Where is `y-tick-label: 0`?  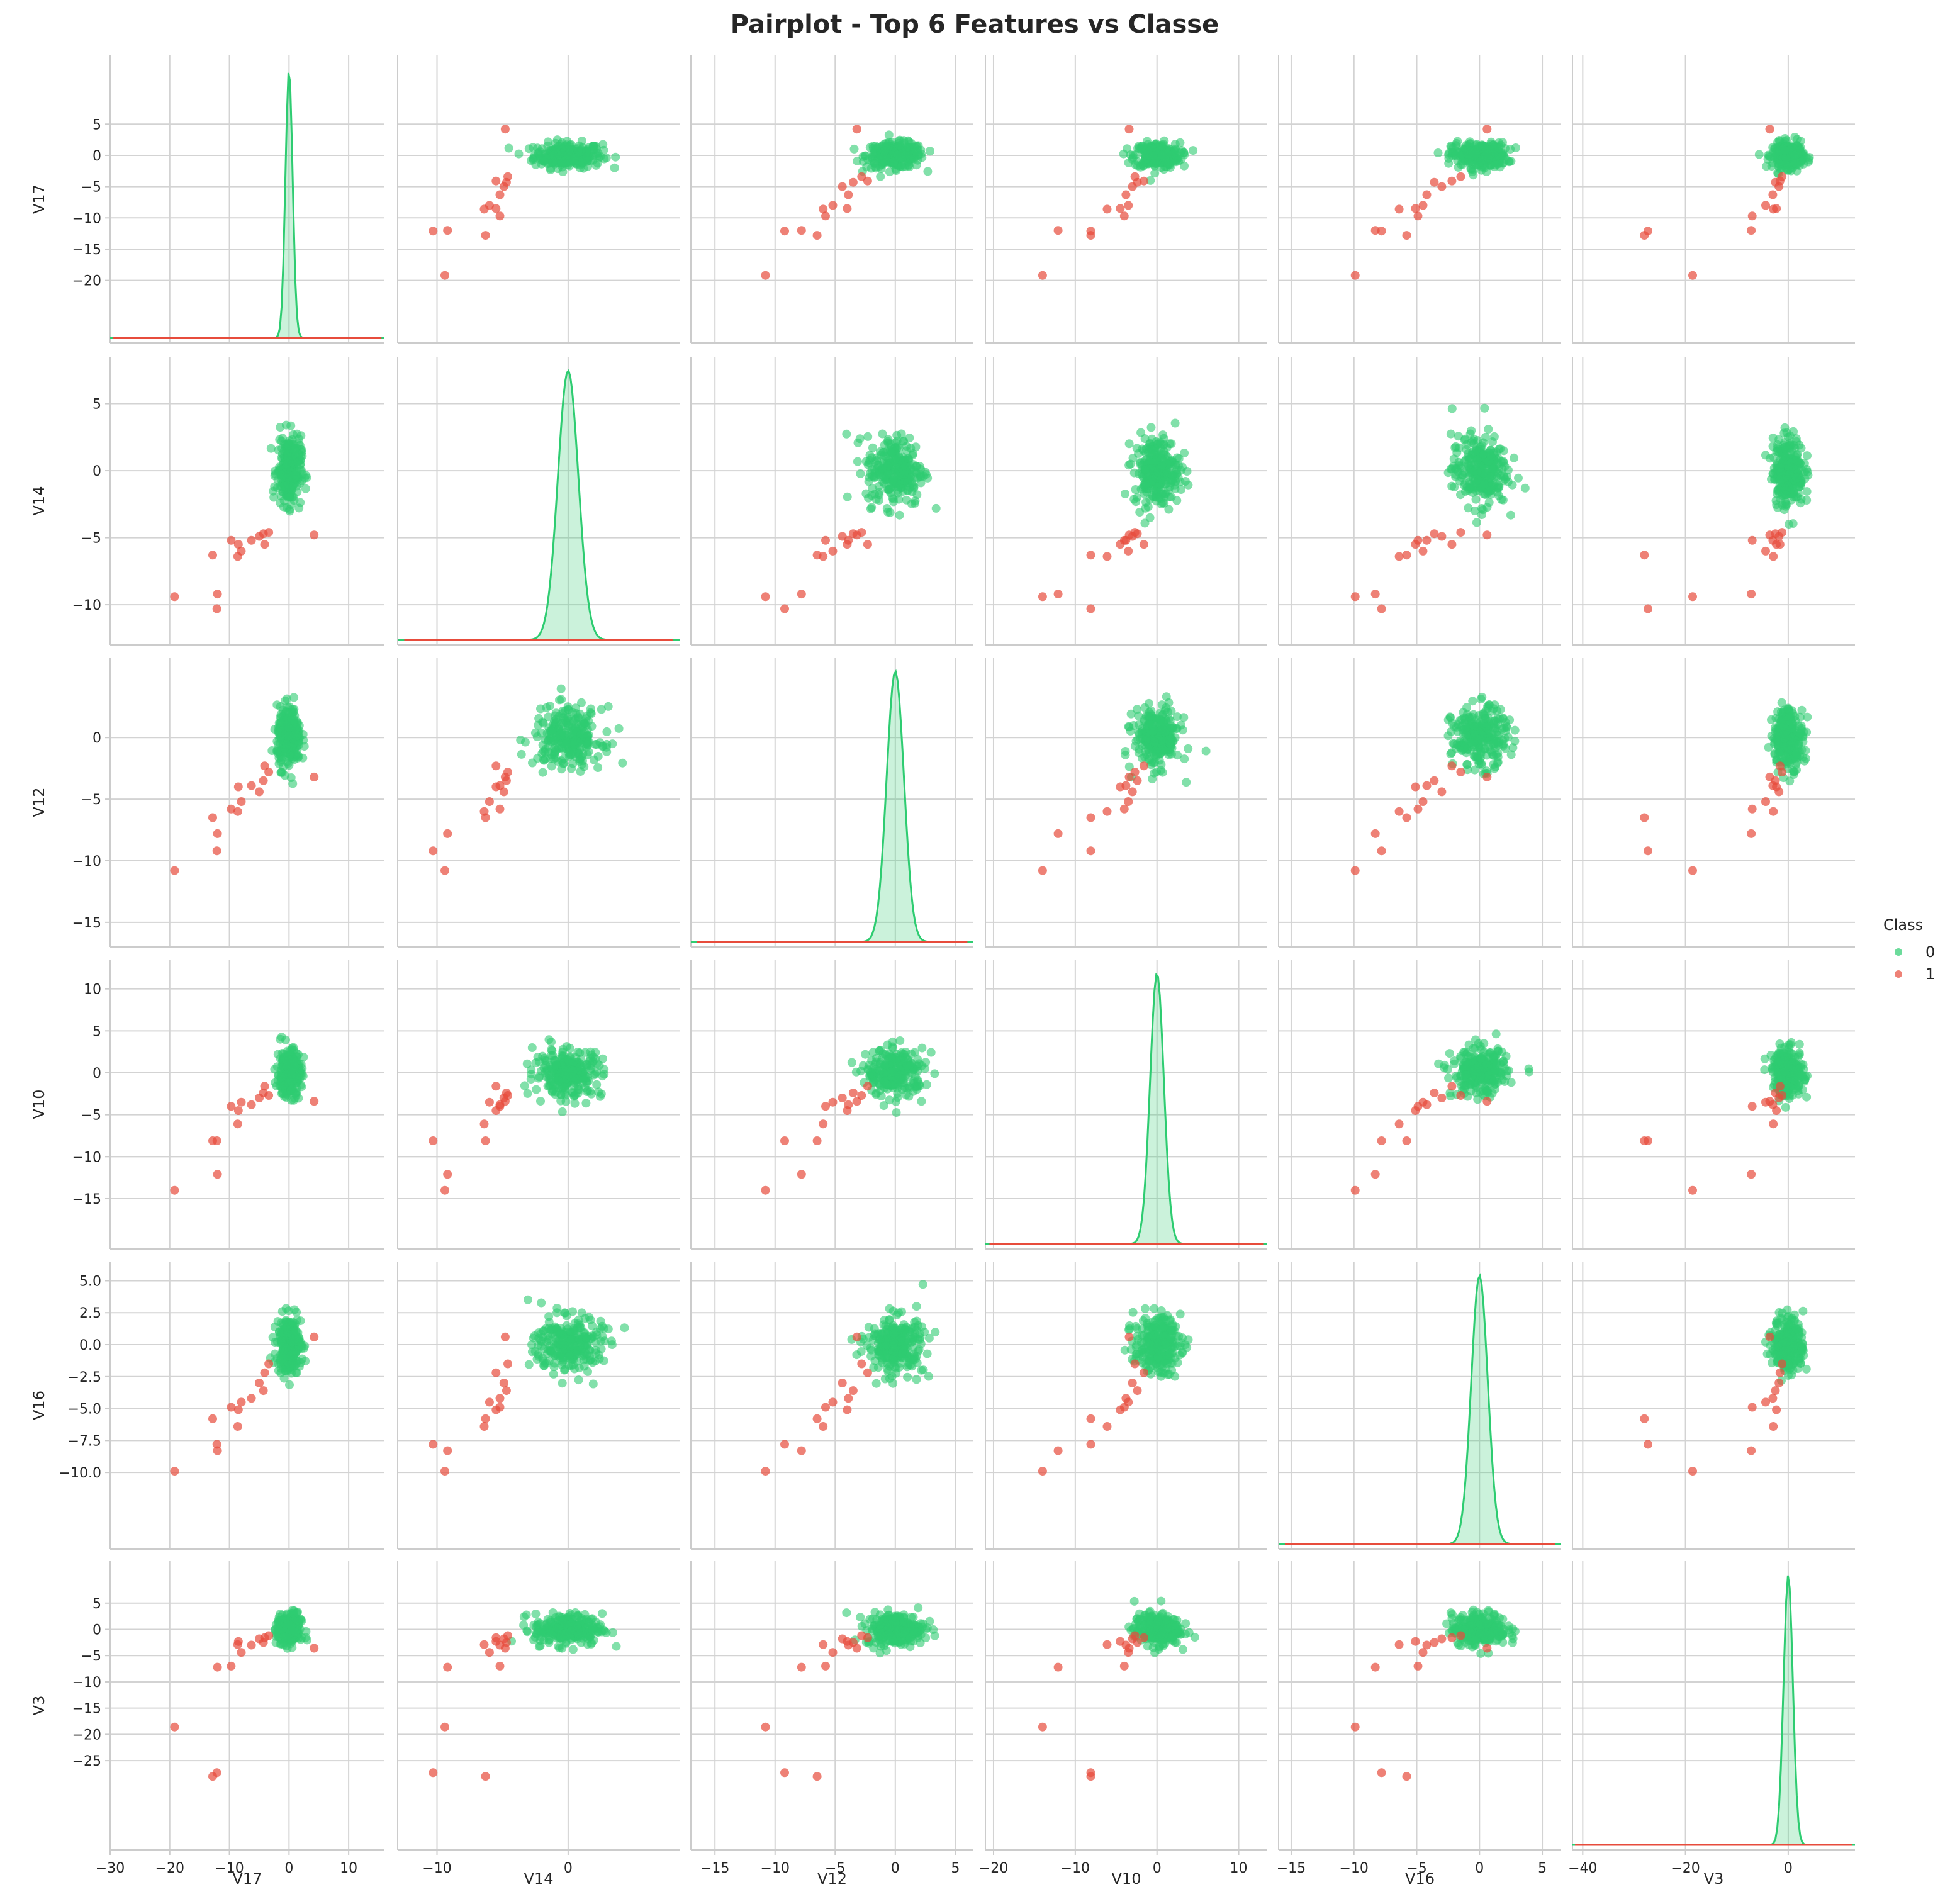
y-tick-label: 0 is located at coordinates (96, 471).